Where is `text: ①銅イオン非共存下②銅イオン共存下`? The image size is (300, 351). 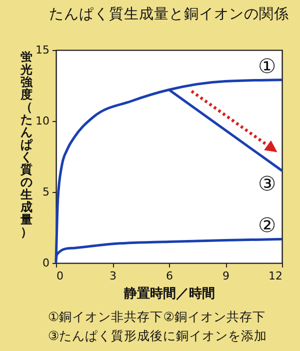 text: ①銅イオン非共存下②銅イオン共存下 is located at coordinates (157, 316).